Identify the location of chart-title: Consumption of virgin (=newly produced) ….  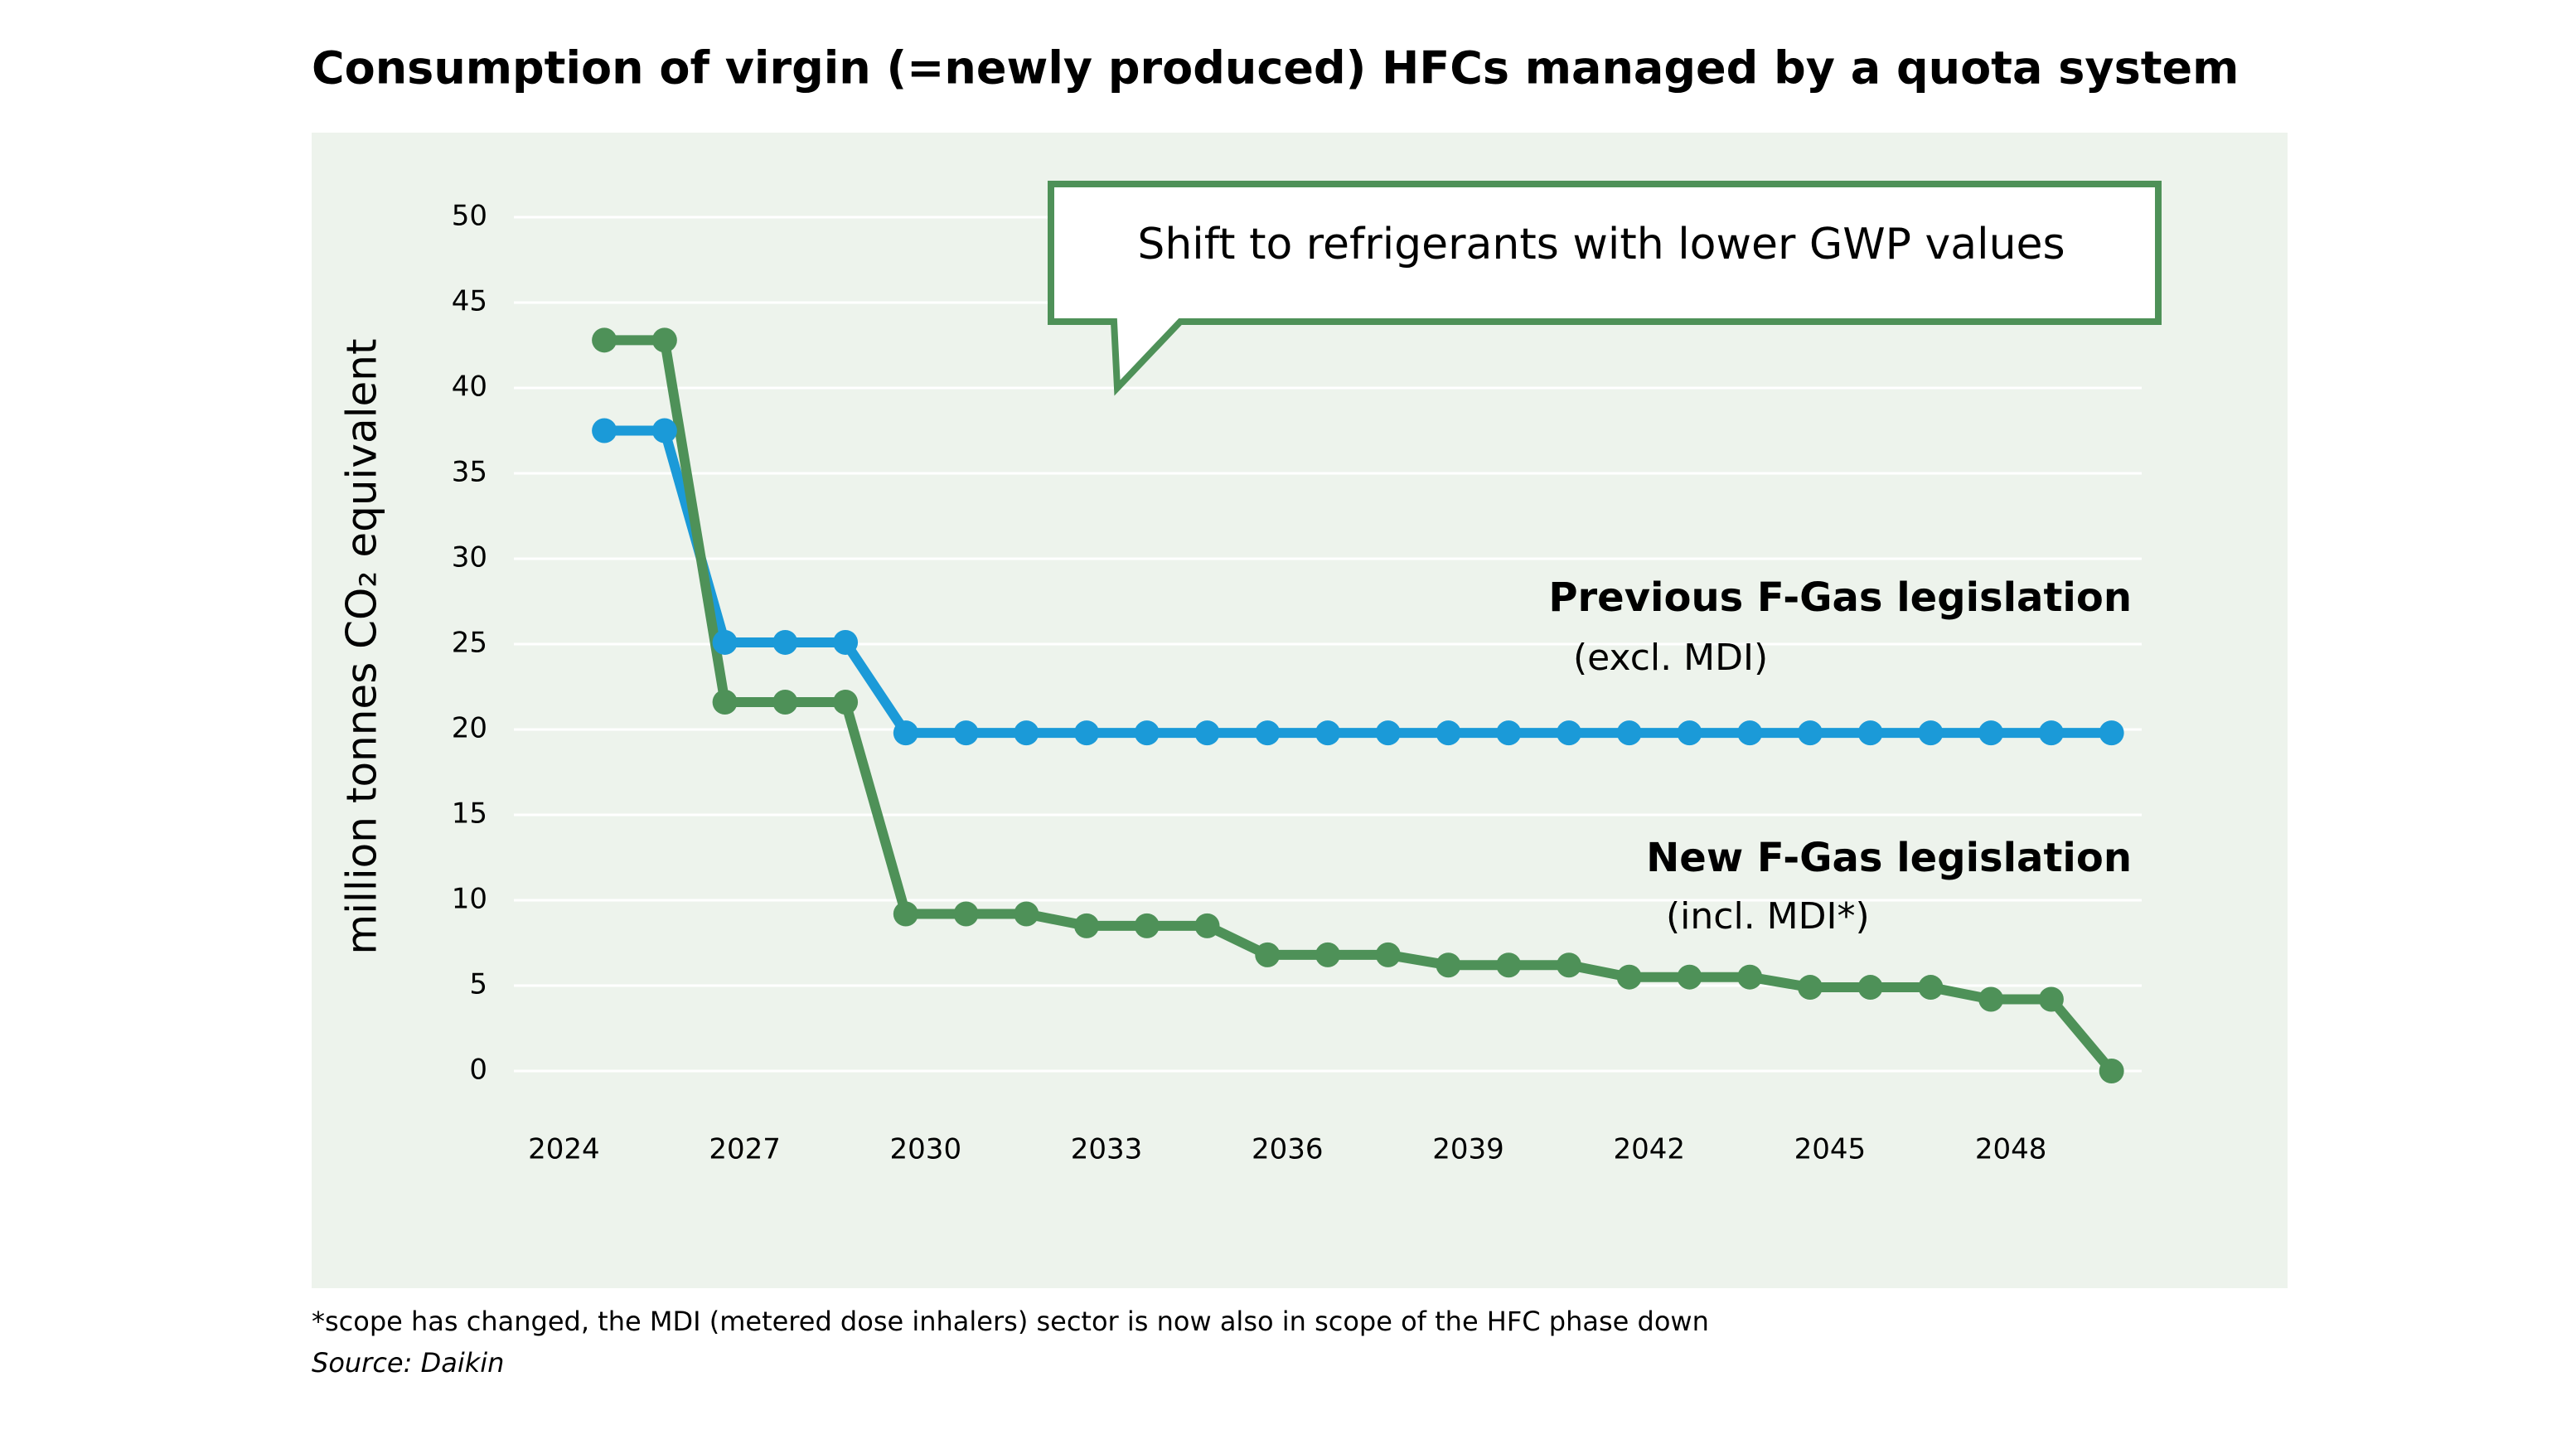
(1275, 68).